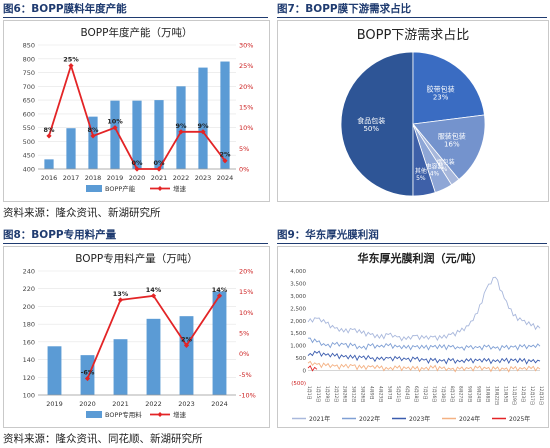 Image resolution: width=550 pixels, height=448 pixels. What do you see at coordinates (421, 178) in the screenshot?
I see `pie-pct-5: 5%` at bounding box center [421, 178].